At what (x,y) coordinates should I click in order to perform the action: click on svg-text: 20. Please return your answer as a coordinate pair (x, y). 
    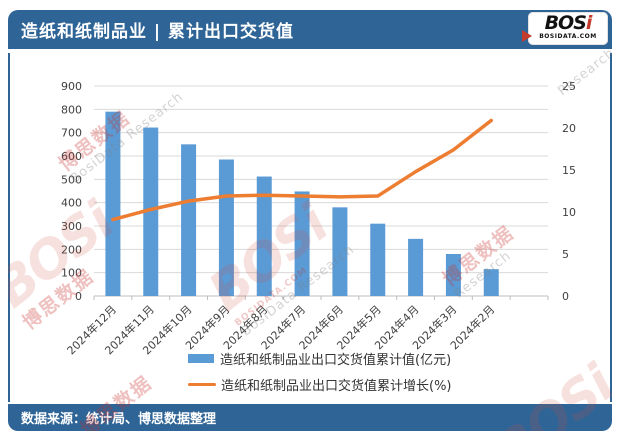
    Looking at the image, I should click on (569, 128).